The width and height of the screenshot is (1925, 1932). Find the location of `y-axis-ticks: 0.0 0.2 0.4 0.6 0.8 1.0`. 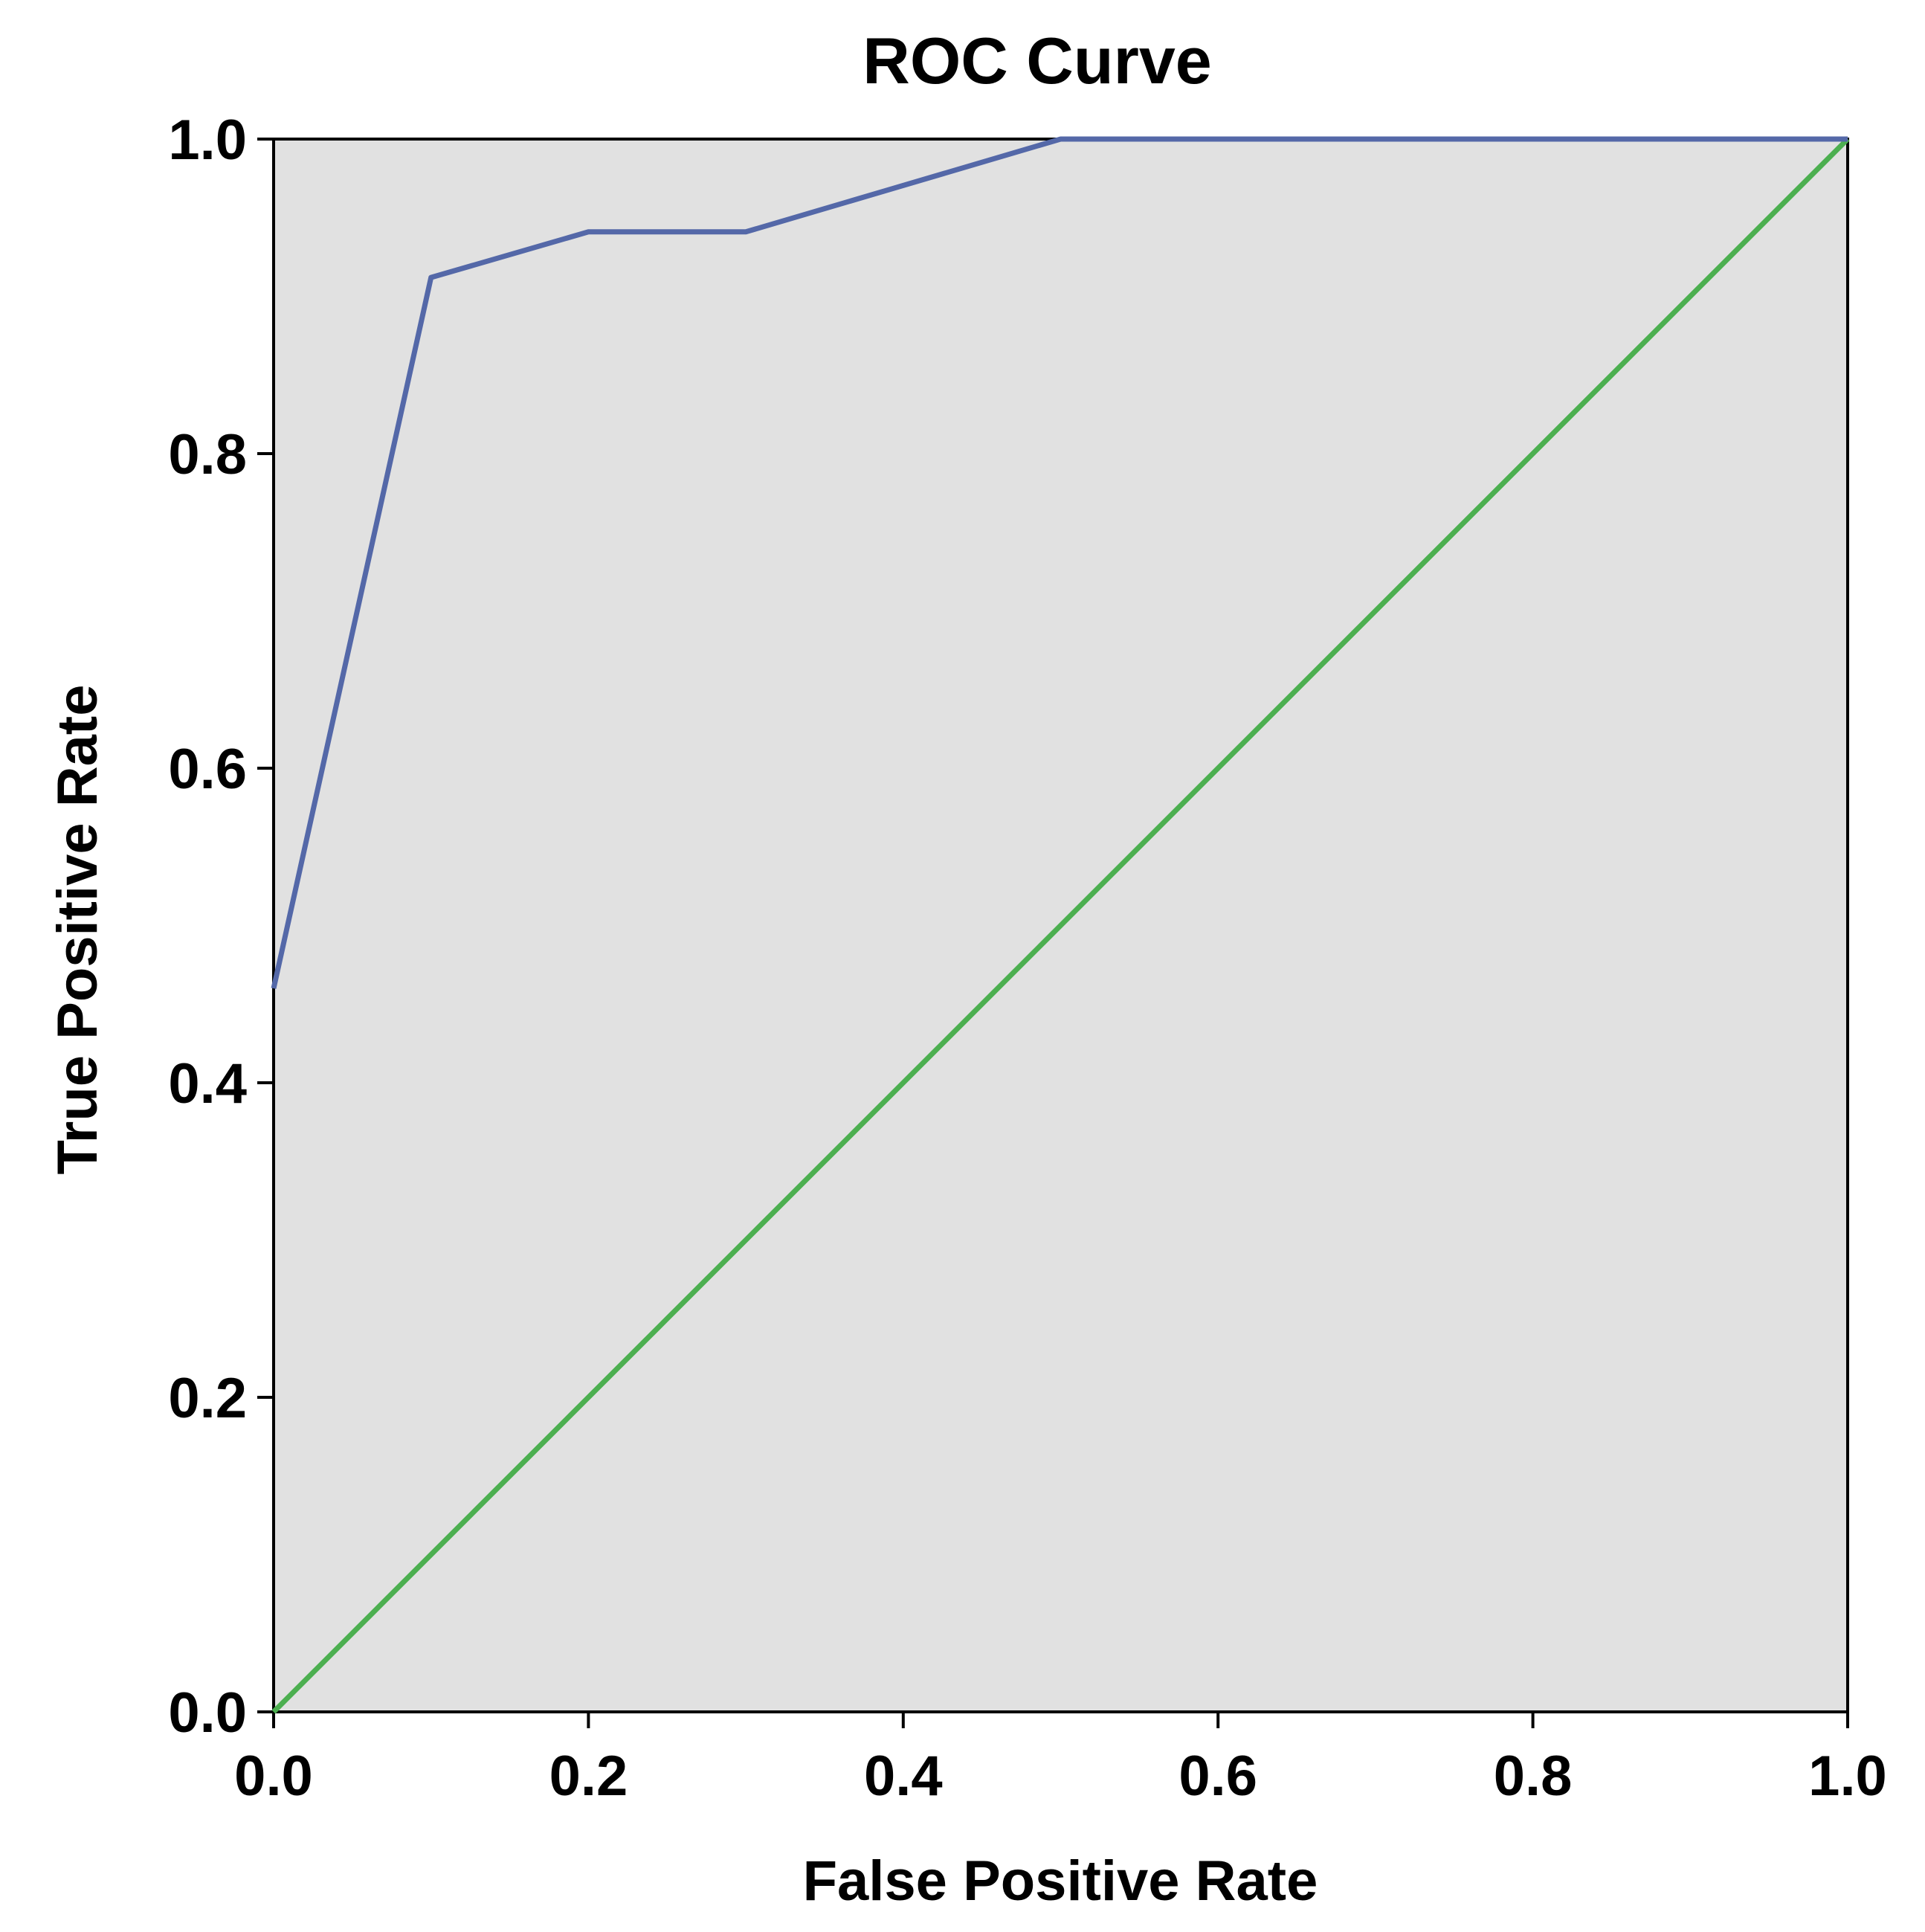

y-axis-ticks: 0.0 0.2 0.4 0.6 0.8 1.0 is located at coordinates (221, 927).